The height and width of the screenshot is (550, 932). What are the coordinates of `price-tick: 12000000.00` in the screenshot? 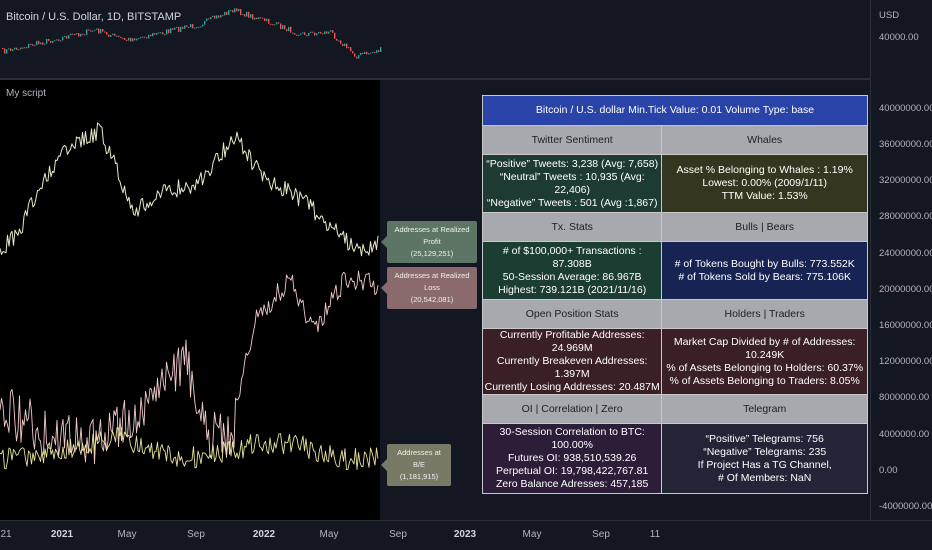 It's located at (905, 361).